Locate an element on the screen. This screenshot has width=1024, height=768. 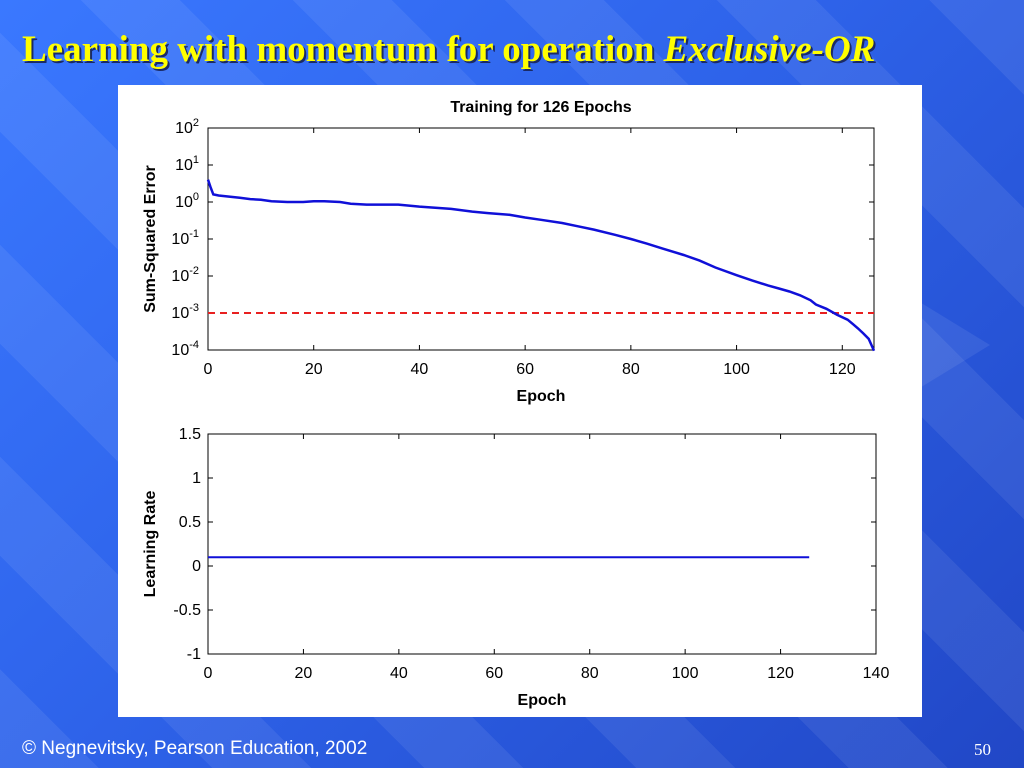
x-tick-label-lr: 20 is located at coordinates (304, 673).